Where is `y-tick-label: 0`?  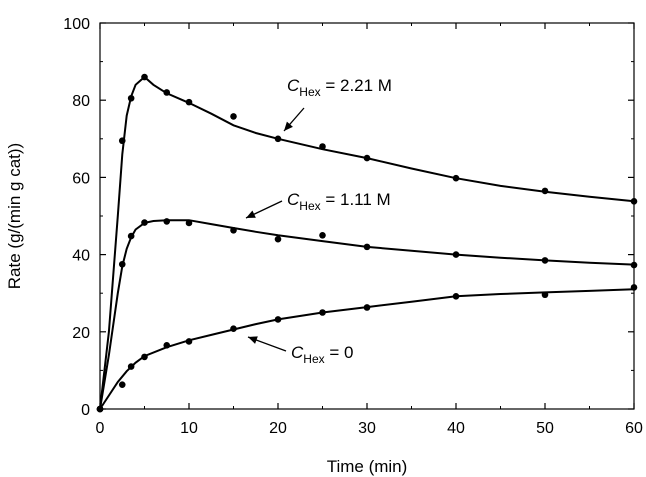 y-tick-label: 0 is located at coordinates (85, 410).